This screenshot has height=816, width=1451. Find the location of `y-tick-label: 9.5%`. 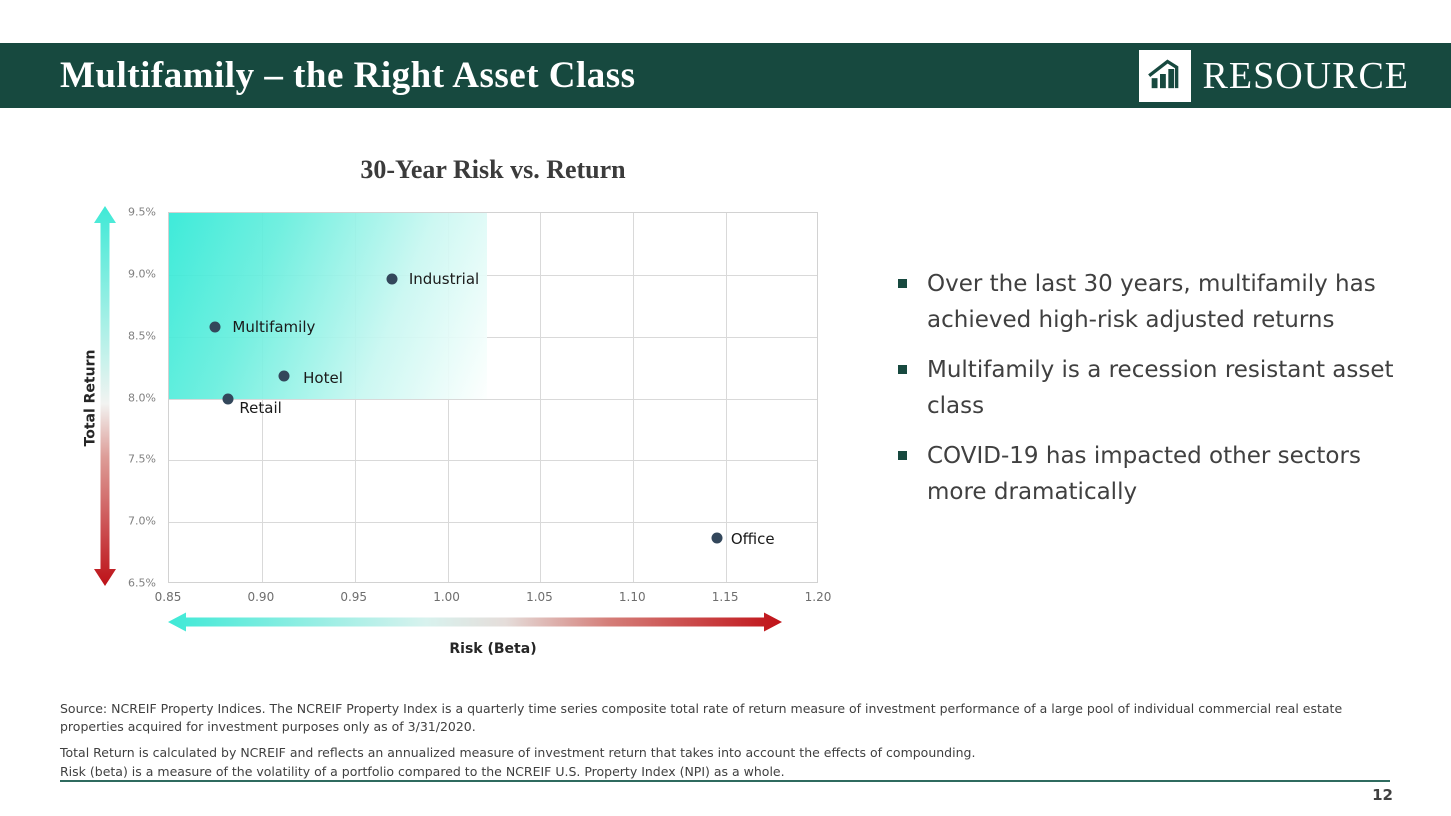

y-tick-label: 9.5% is located at coordinates (142, 212).